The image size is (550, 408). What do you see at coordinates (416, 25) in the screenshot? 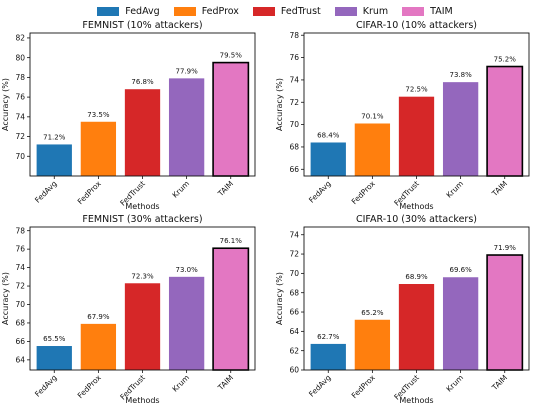
I see `chart-title: CIFAR-10 (10% attackers)` at bounding box center [416, 25].